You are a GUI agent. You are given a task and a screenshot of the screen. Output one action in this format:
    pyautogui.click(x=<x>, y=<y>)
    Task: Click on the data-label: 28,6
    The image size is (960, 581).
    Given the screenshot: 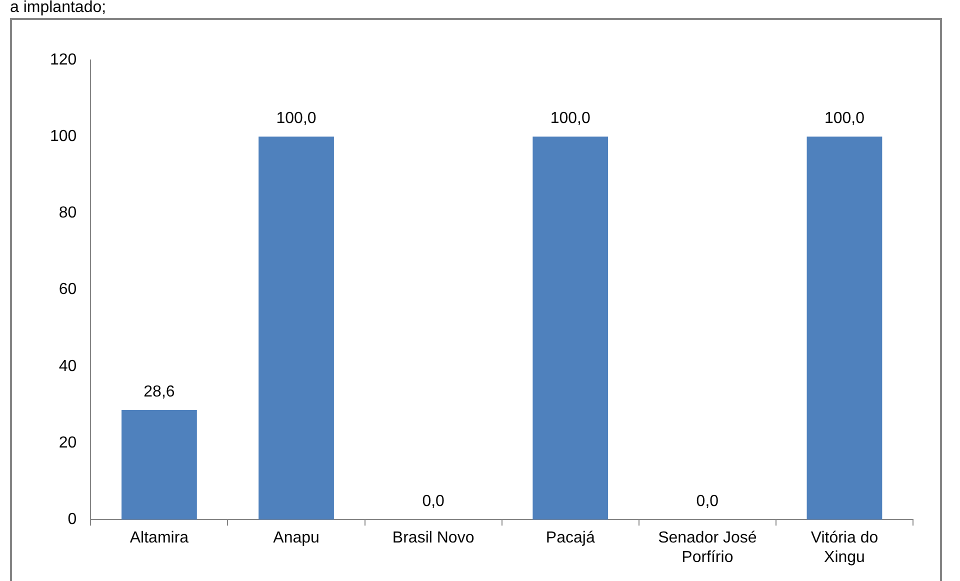 What is the action you would take?
    pyautogui.click(x=159, y=391)
    